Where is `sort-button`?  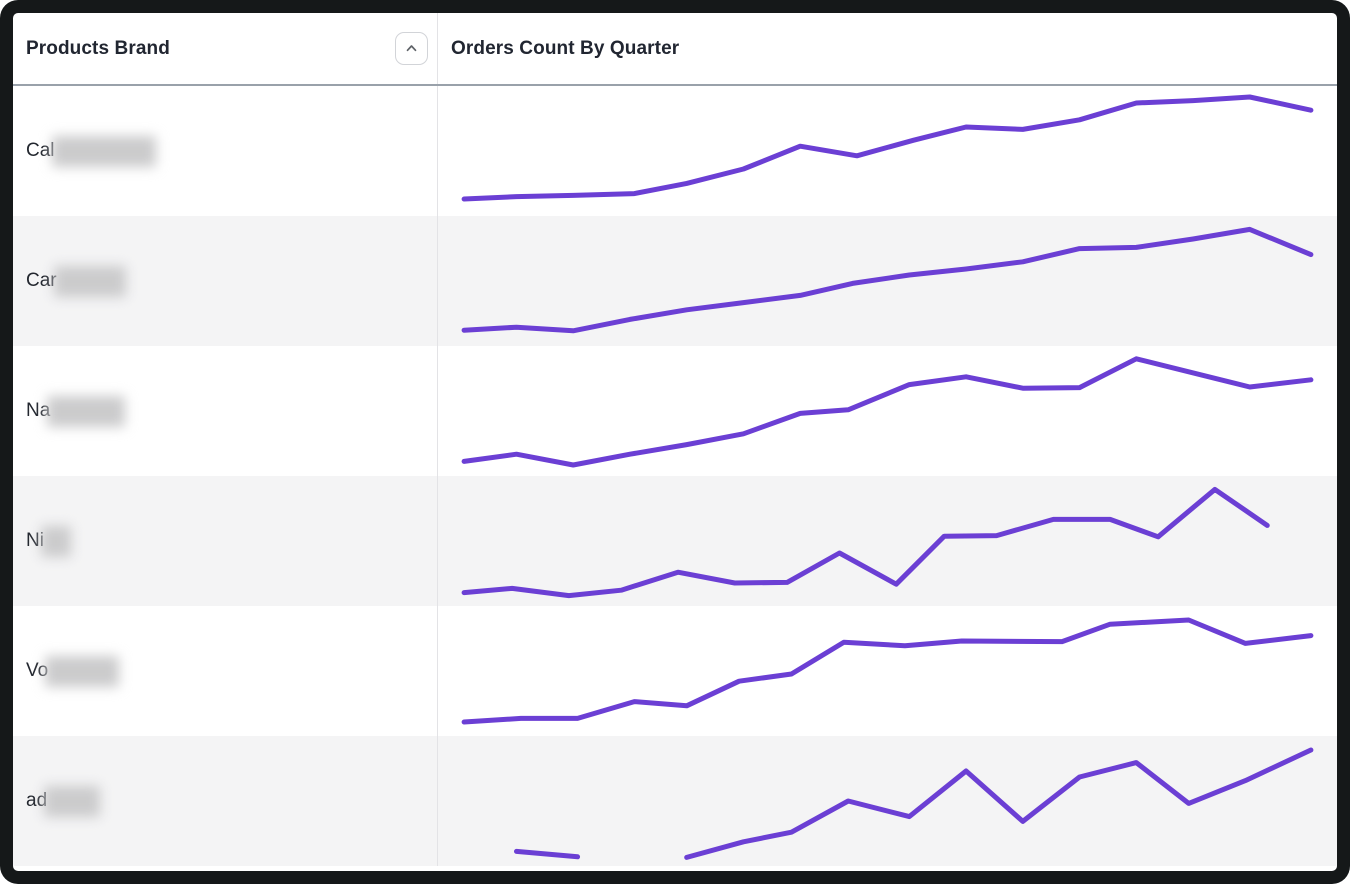
sort-button is located at coordinates (411, 48).